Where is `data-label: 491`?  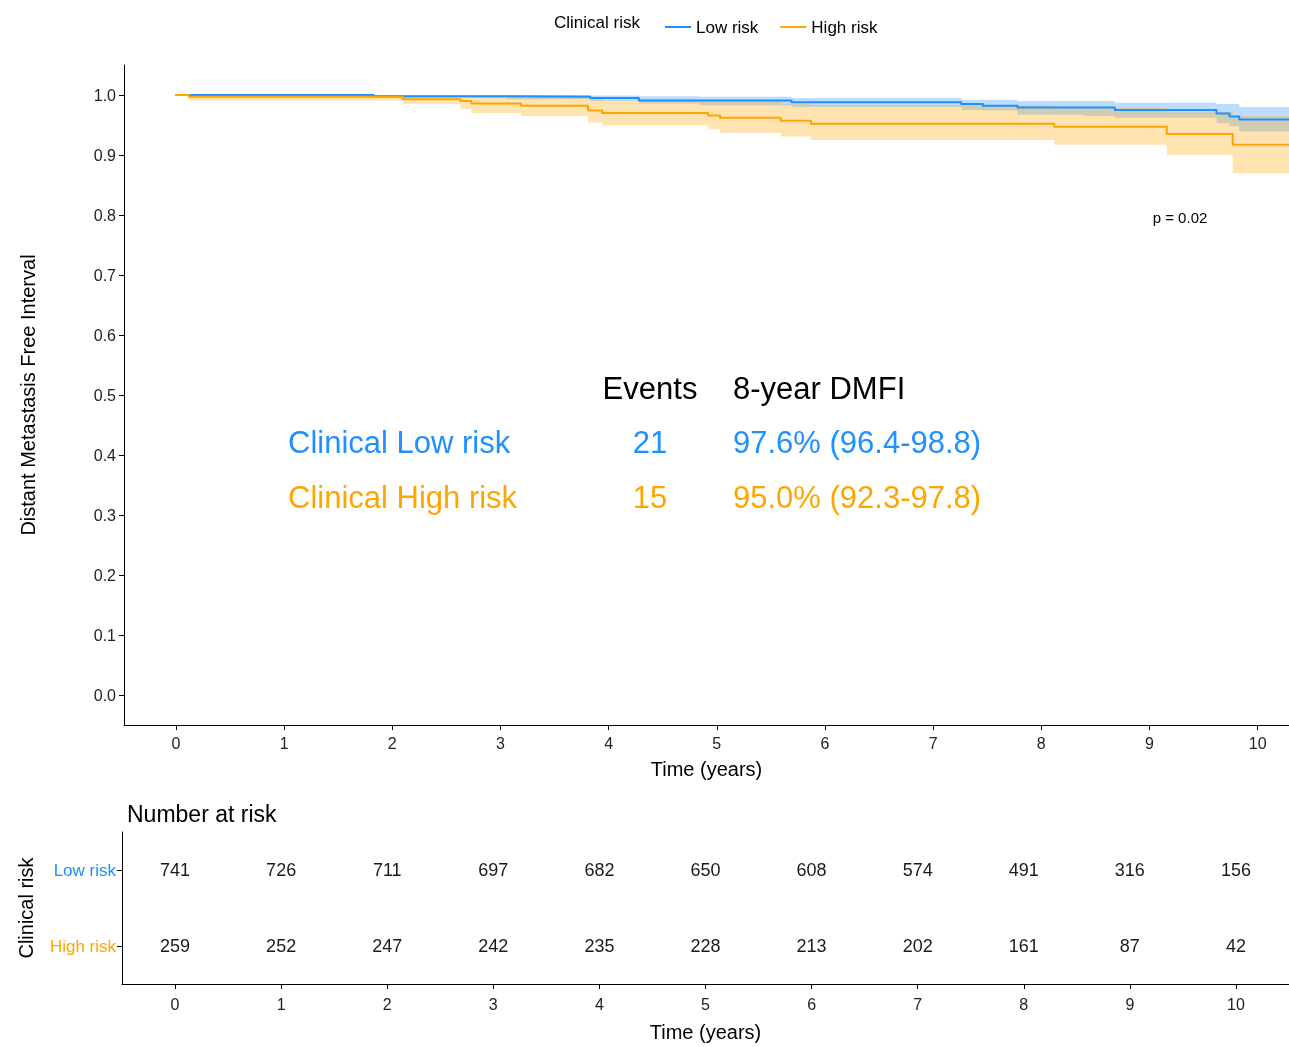 data-label: 491 is located at coordinates (1023, 870).